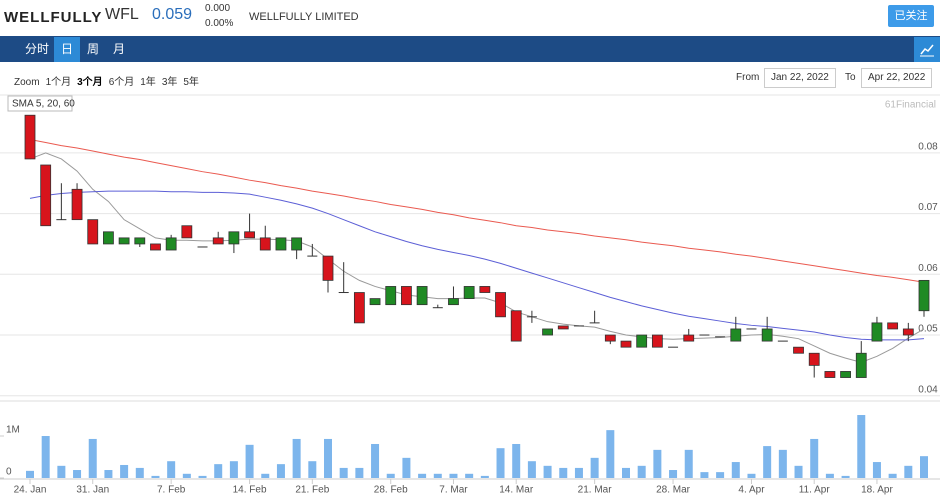  Describe the element at coordinates (122, 14) in the screenshot. I see `ticker: WFL` at that location.